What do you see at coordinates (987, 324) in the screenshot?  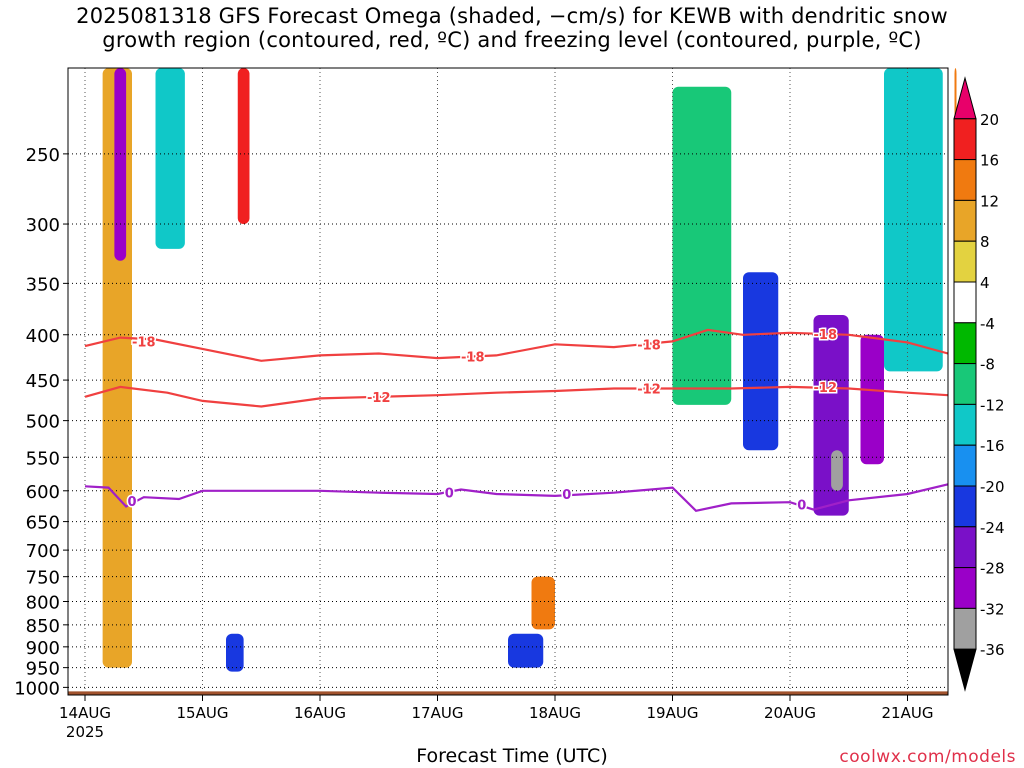 I see `colorbar-label: -4` at bounding box center [987, 324].